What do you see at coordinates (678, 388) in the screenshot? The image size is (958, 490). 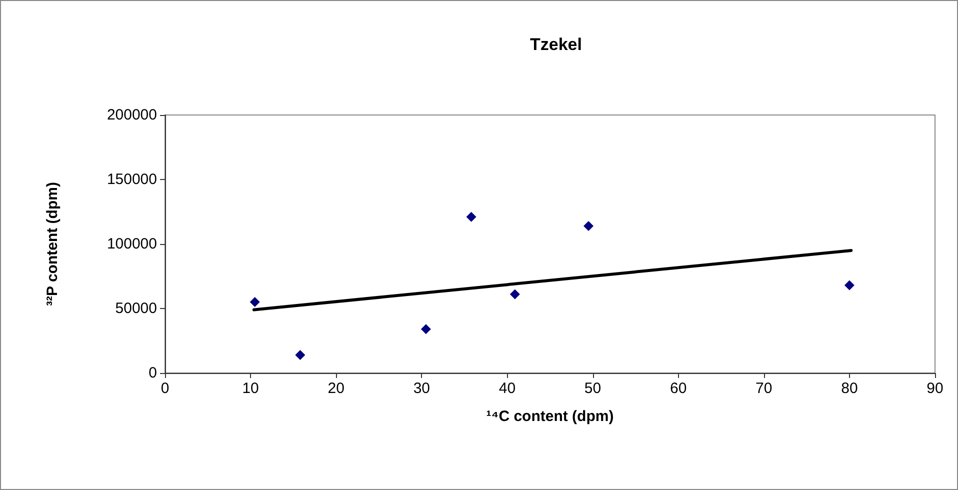 I see `x-tick-label: 60` at bounding box center [678, 388].